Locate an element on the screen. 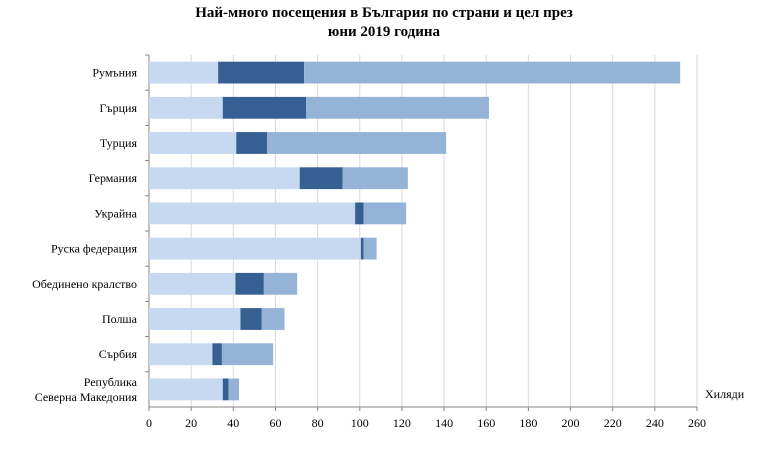 The image size is (768, 458). category-label: Румъния is located at coordinates (114, 73).